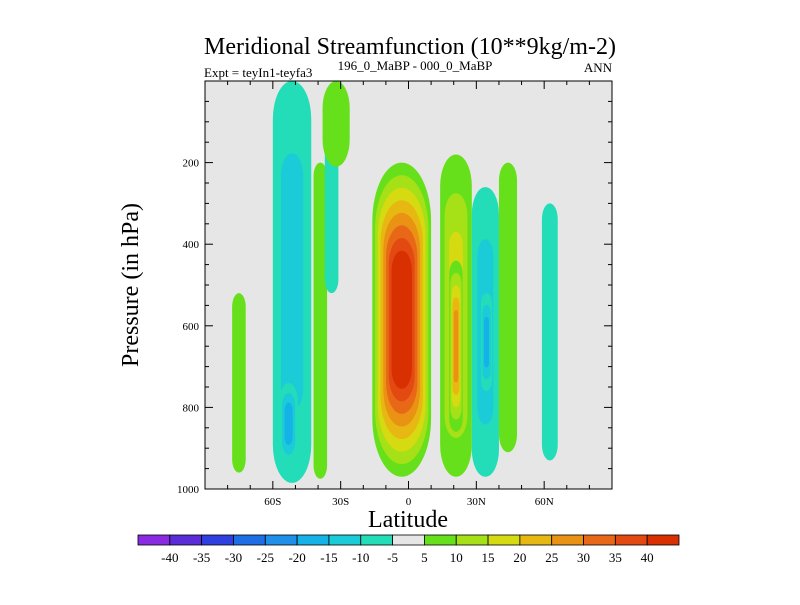 The image size is (800, 605). What do you see at coordinates (191, 327) in the screenshot?
I see `y-tick-label: 600` at bounding box center [191, 327].